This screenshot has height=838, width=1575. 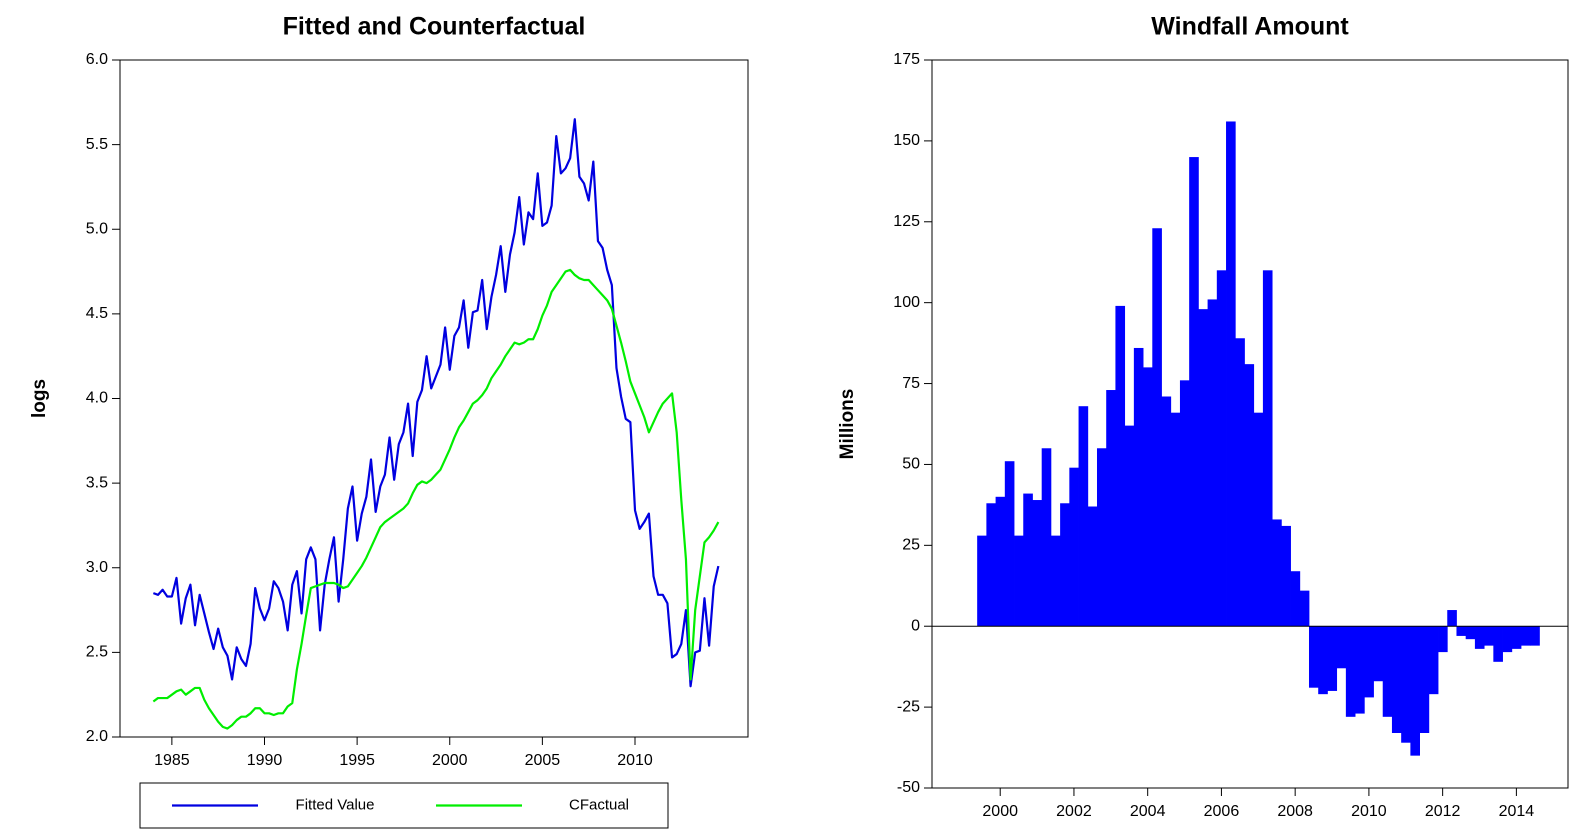 What do you see at coordinates (97, 736) in the screenshot?
I see `y-tick-label: 2.0` at bounding box center [97, 736].